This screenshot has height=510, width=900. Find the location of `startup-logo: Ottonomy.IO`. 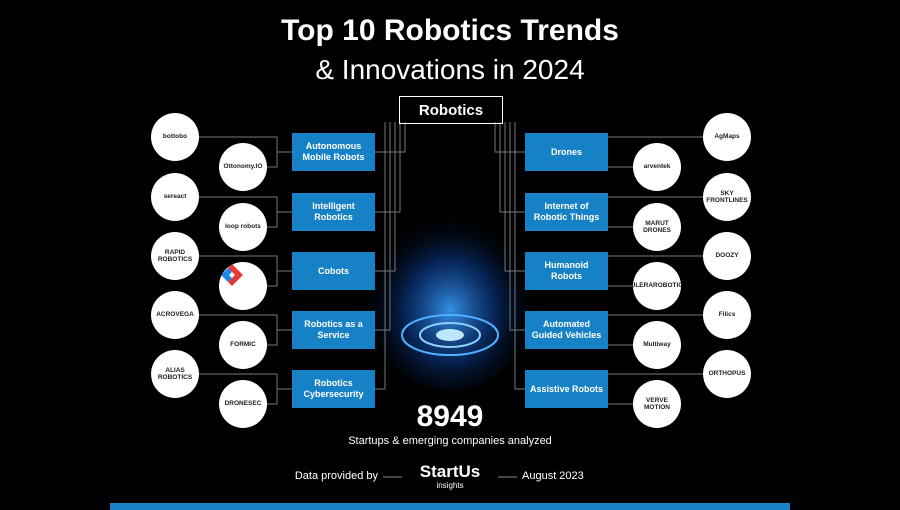

startup-logo: Ottonomy.IO is located at coordinates (243, 167).